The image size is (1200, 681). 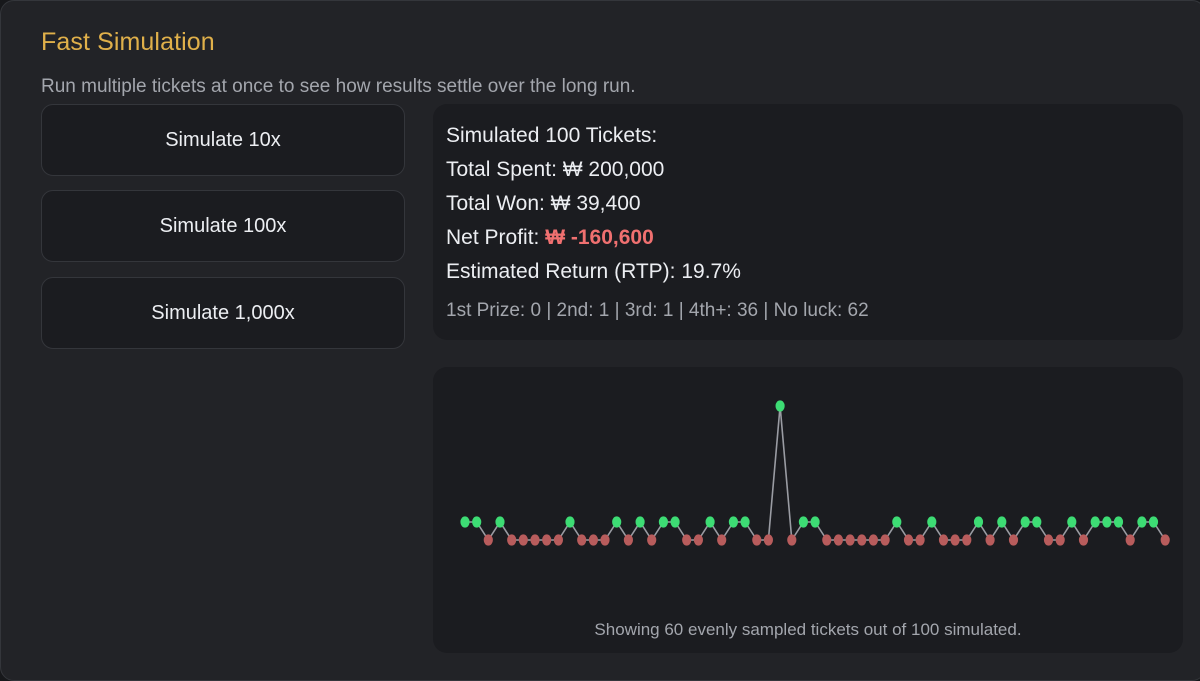 What do you see at coordinates (613, 169) in the screenshot?
I see `total-spent-value: ₩ 200,000` at bounding box center [613, 169].